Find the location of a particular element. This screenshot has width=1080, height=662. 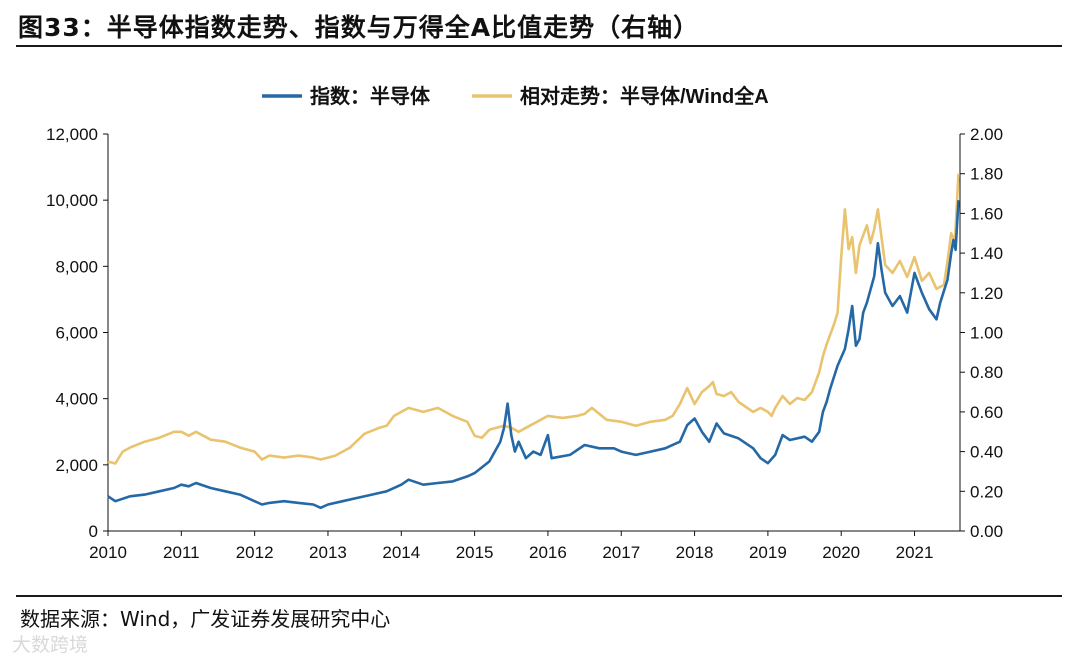

legend-label: 指数：半导体 is located at coordinates (370, 96).